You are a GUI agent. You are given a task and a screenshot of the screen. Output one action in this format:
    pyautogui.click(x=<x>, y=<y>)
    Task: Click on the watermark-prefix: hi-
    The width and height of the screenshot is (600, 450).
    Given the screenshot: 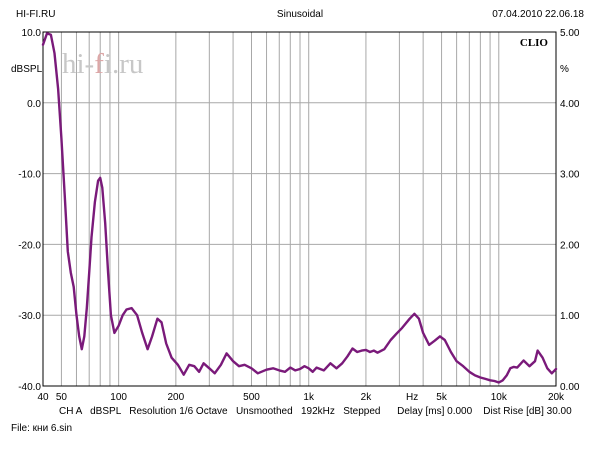 What is the action you would take?
    pyautogui.click(x=78, y=64)
    